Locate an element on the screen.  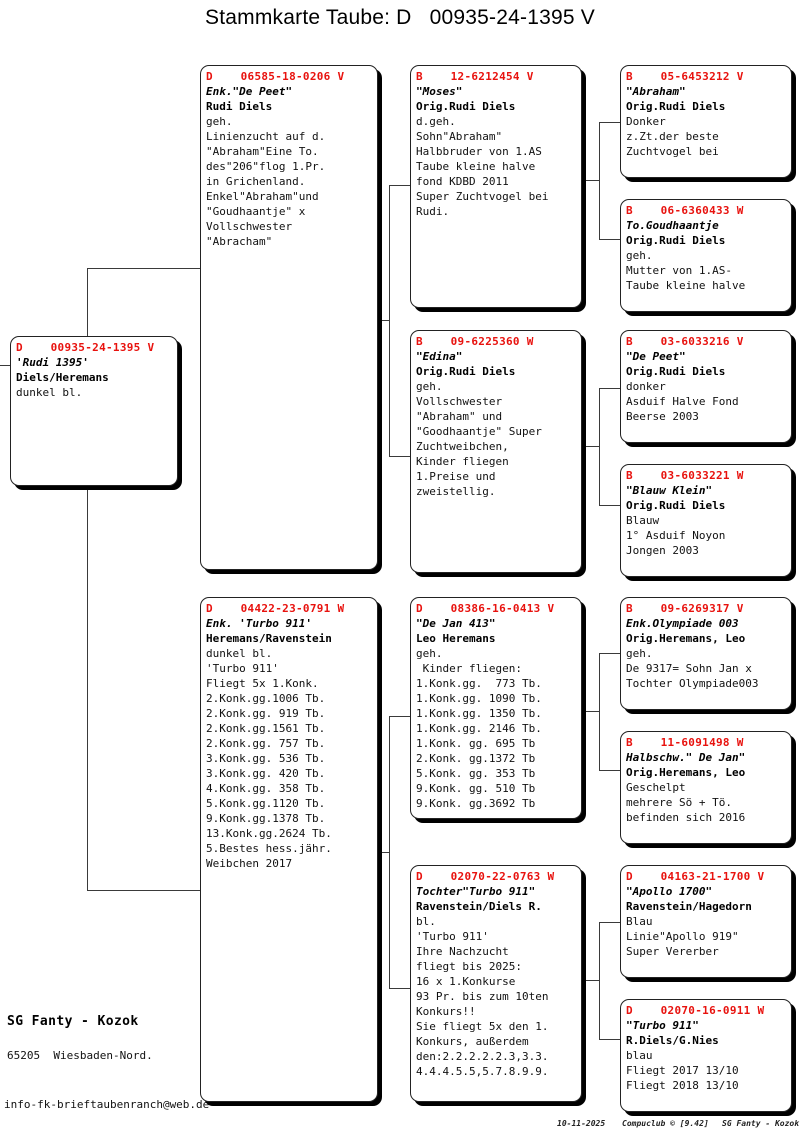
detail-line: 1° Asduif Noyon is located at coordinates (676, 535).